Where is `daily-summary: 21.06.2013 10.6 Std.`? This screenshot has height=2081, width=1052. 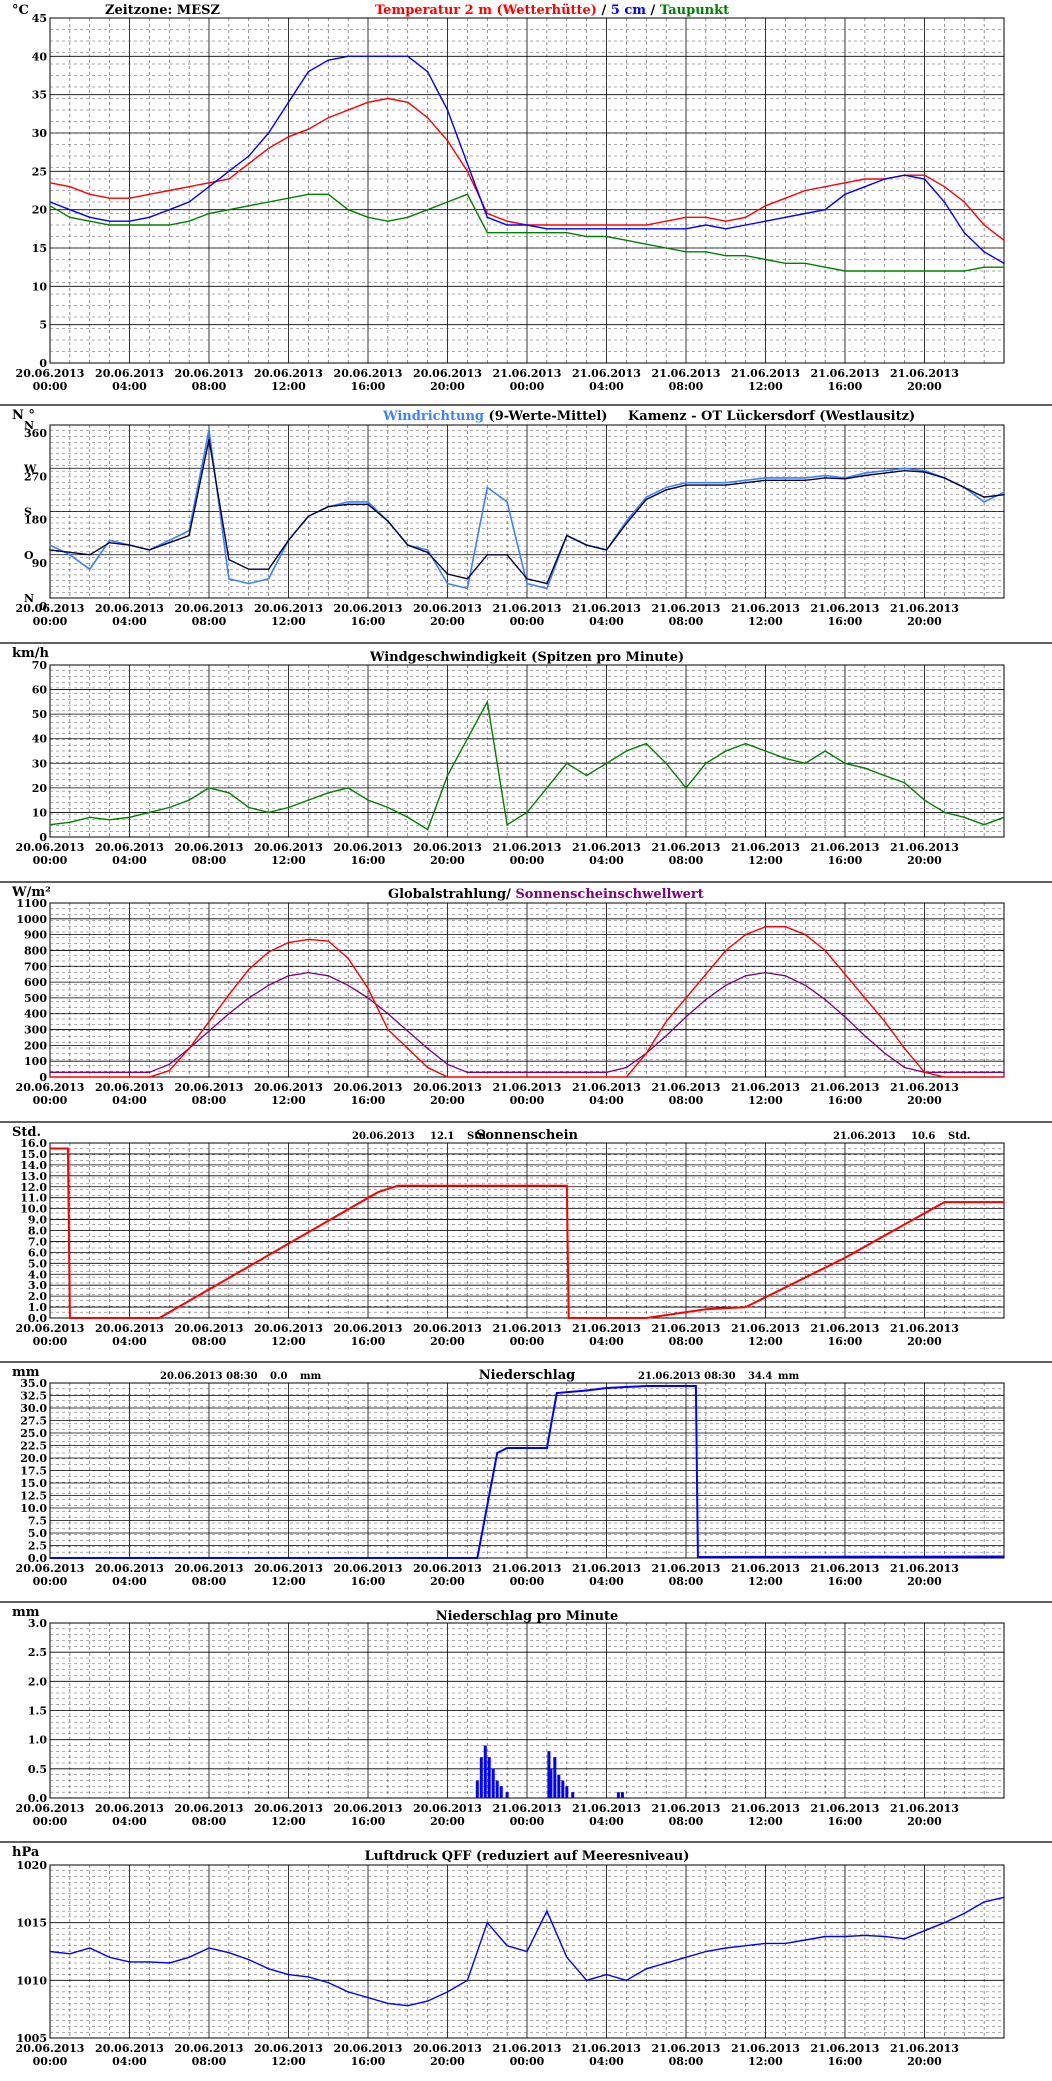
daily-summary: 21.06.2013 10.6 Std. is located at coordinates (901, 1136).